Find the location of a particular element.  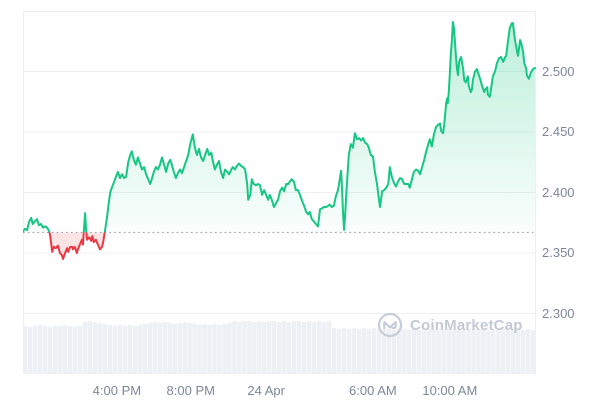

y-tick-label: 2.300 is located at coordinates (558, 313).